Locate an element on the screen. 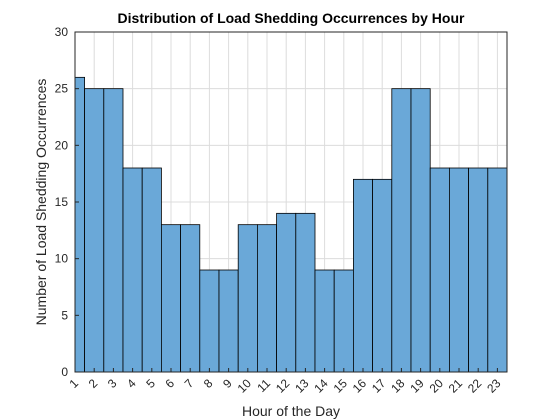 The width and height of the screenshot is (560, 420). x-tick-label: 11 is located at coordinates (263, 385).